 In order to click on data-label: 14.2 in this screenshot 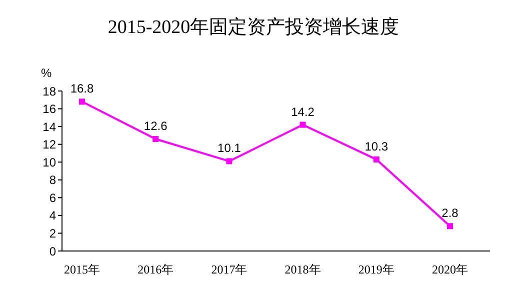, I will do `click(303, 111)`.